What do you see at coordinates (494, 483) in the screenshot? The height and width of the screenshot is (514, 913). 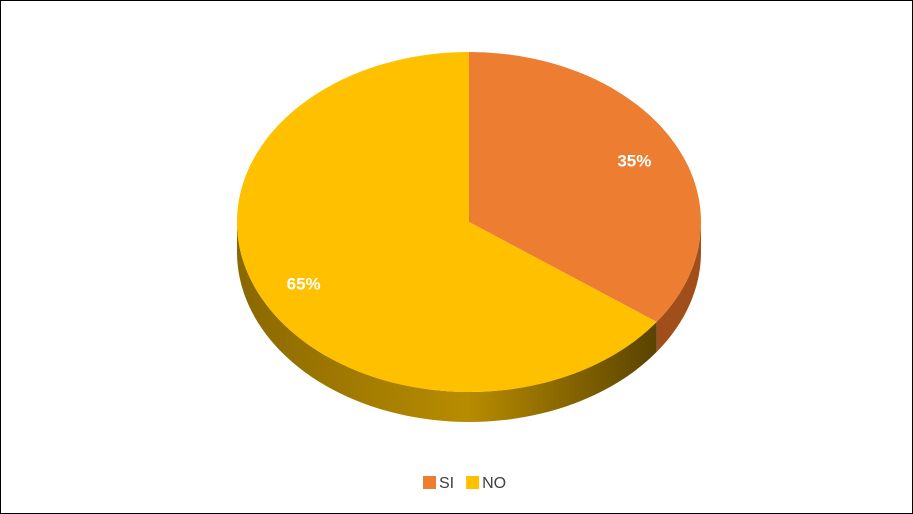 I see `legend-label-no: NO` at bounding box center [494, 483].